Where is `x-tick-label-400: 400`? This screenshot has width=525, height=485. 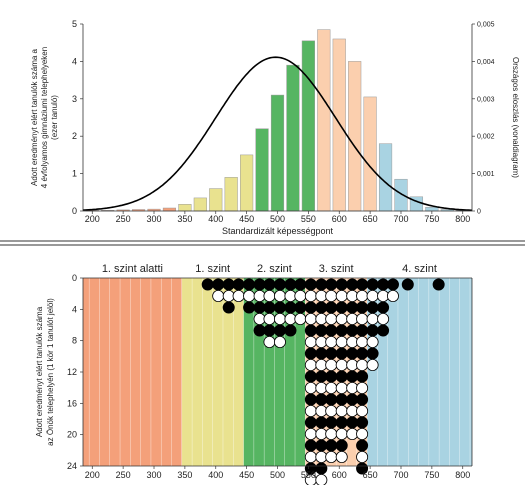
x-tick-label-400: 400 is located at coordinates (215, 475).